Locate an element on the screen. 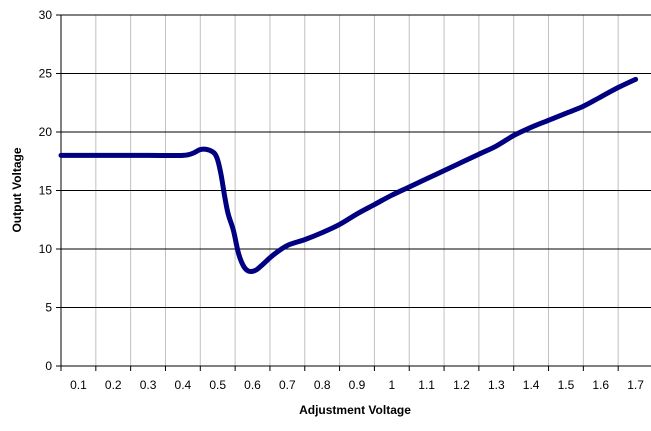 The height and width of the screenshot is (431, 651). y-axis-title: Output Voltage is located at coordinates (17, 189).